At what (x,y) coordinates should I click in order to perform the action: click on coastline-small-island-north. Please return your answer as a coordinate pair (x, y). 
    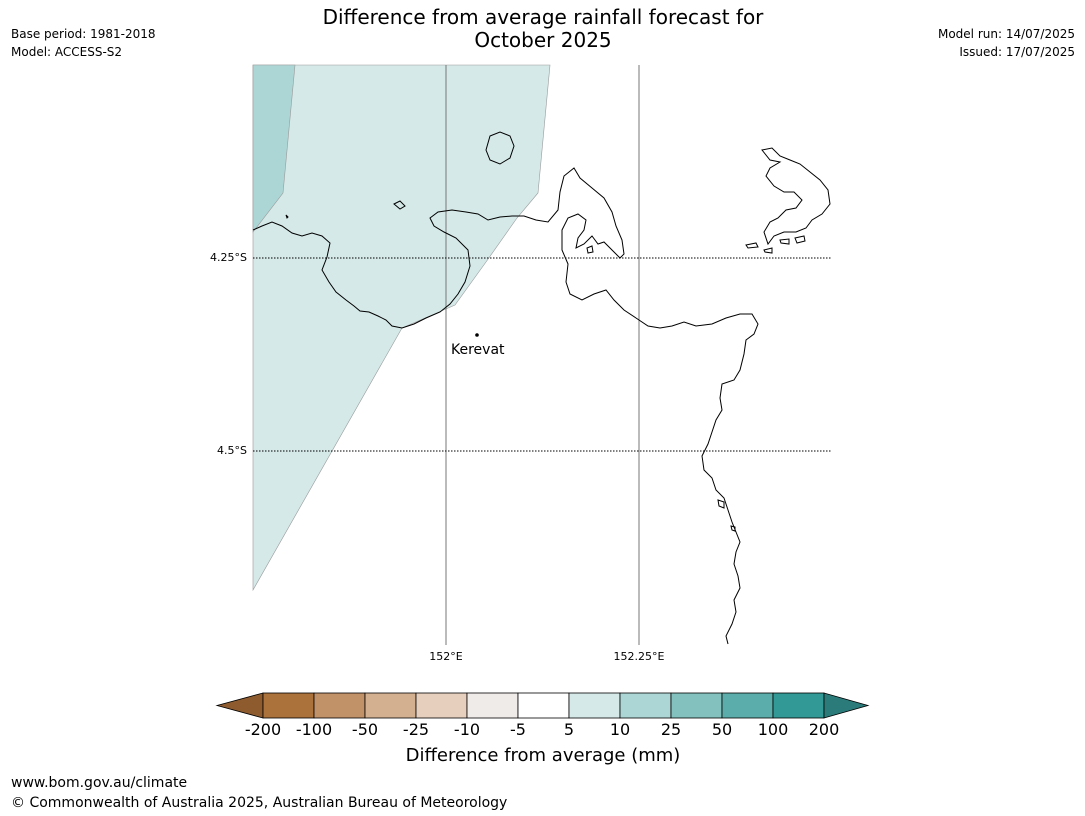
    Looking at the image, I should click on (500, 148).